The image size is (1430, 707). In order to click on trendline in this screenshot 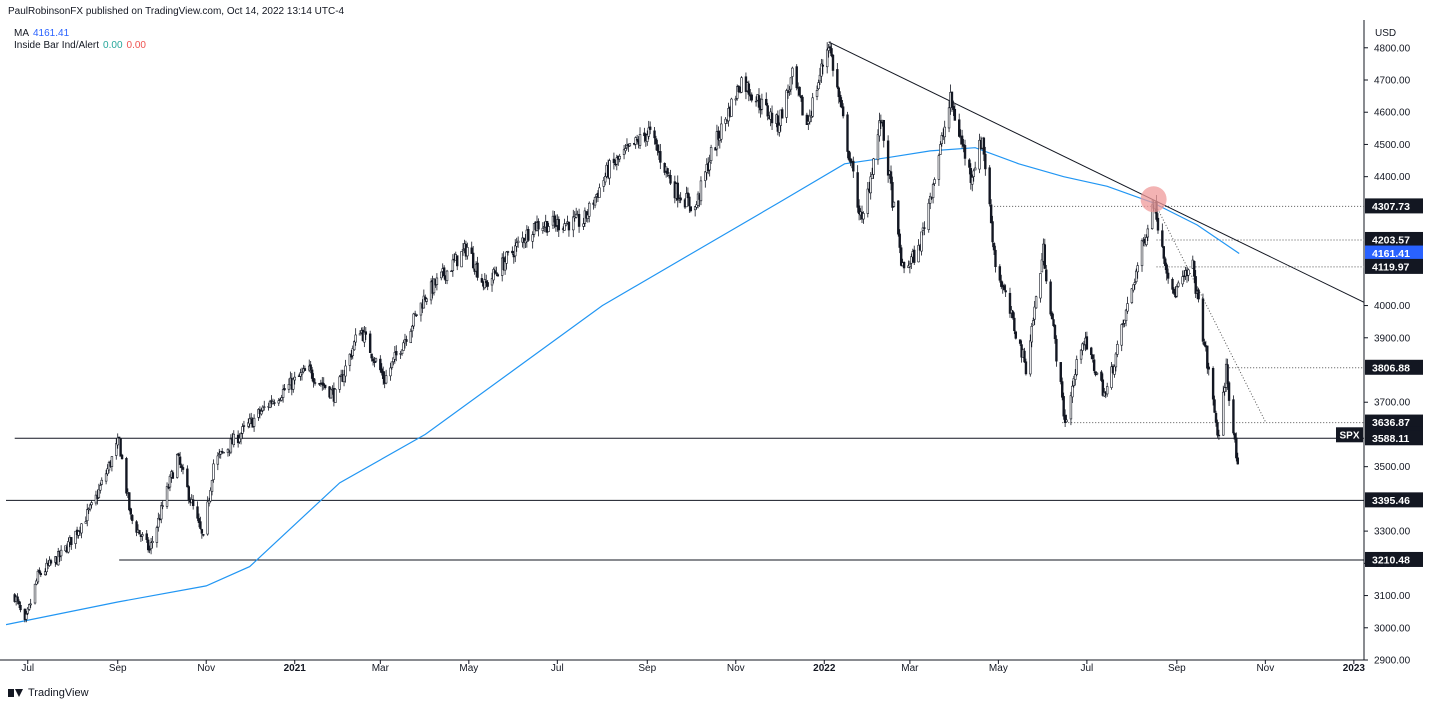, I will do `click(1096, 172)`.